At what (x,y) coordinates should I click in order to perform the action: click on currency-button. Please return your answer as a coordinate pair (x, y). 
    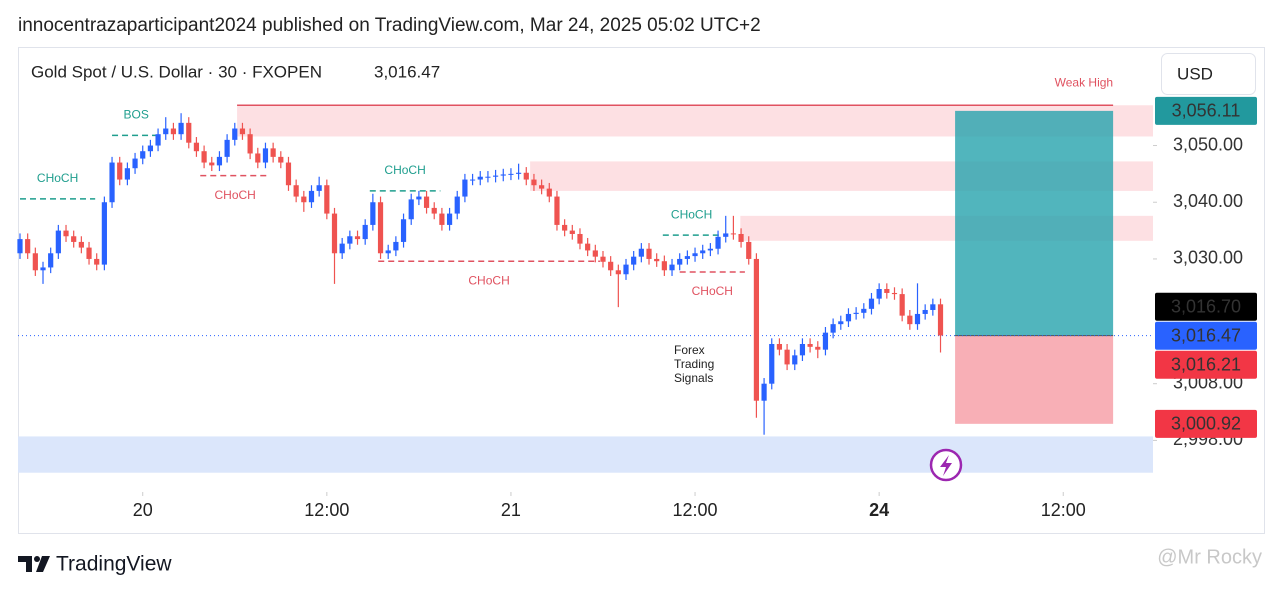
    Looking at the image, I should click on (1208, 74).